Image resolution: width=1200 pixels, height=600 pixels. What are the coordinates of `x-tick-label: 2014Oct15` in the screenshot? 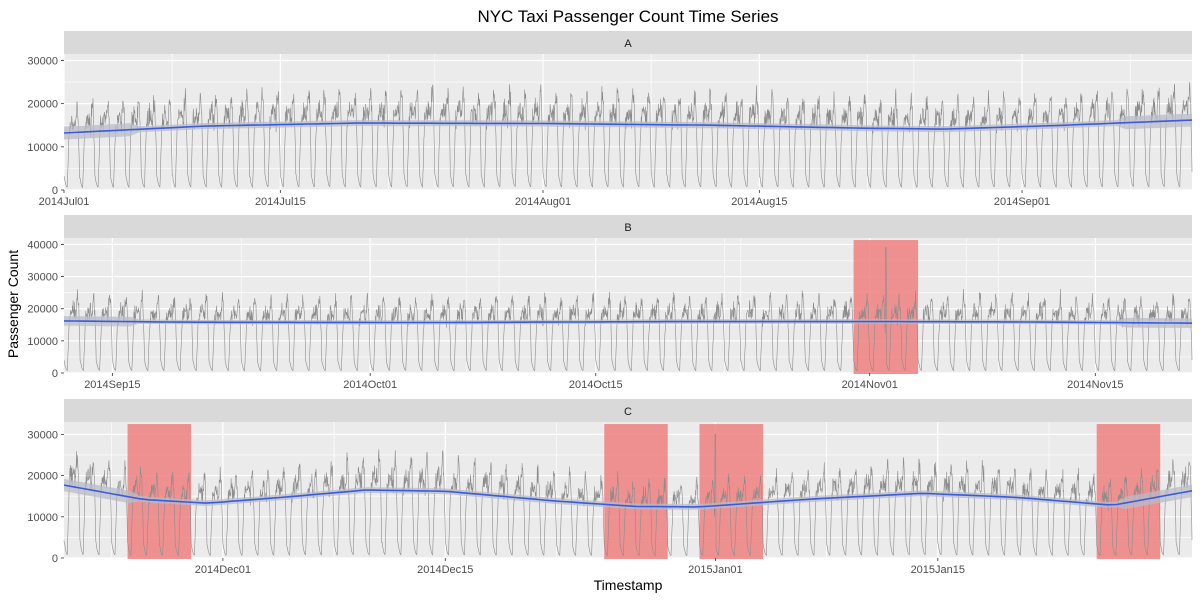 It's located at (596, 385).